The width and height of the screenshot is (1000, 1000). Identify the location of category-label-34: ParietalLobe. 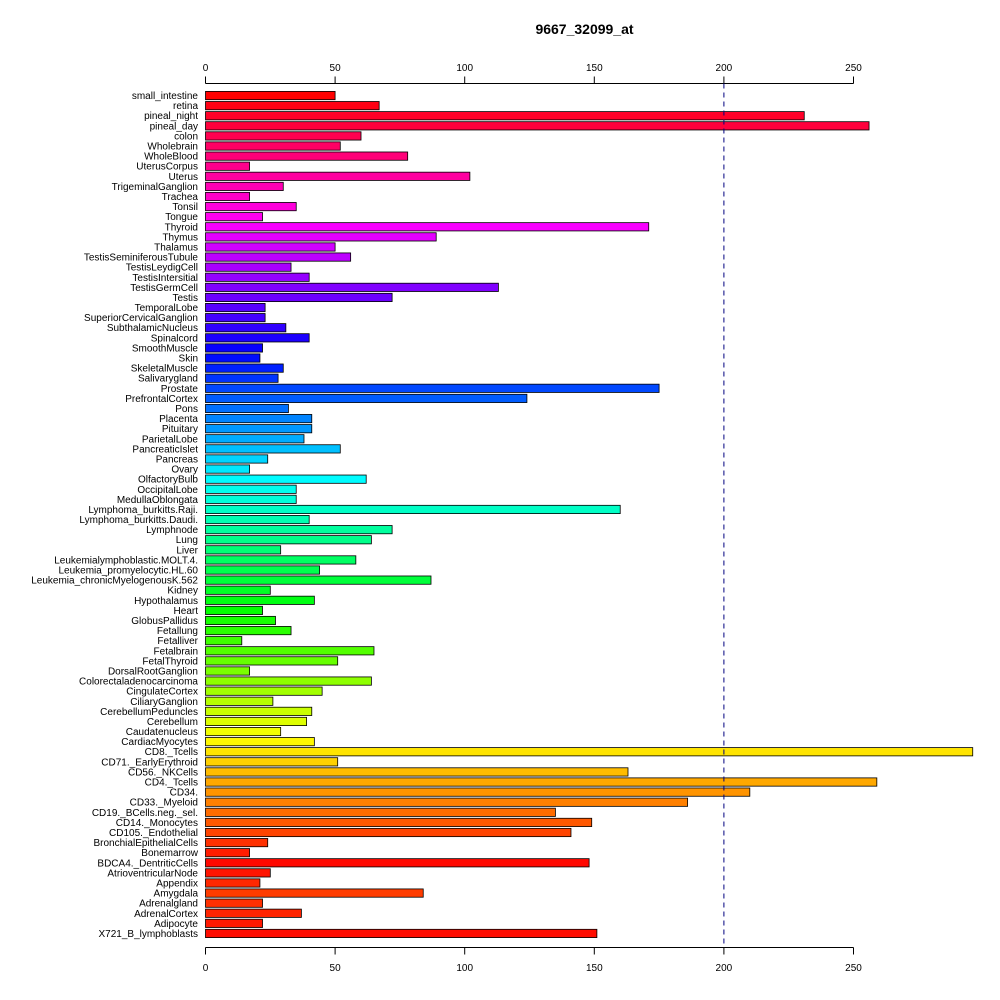
(170, 439).